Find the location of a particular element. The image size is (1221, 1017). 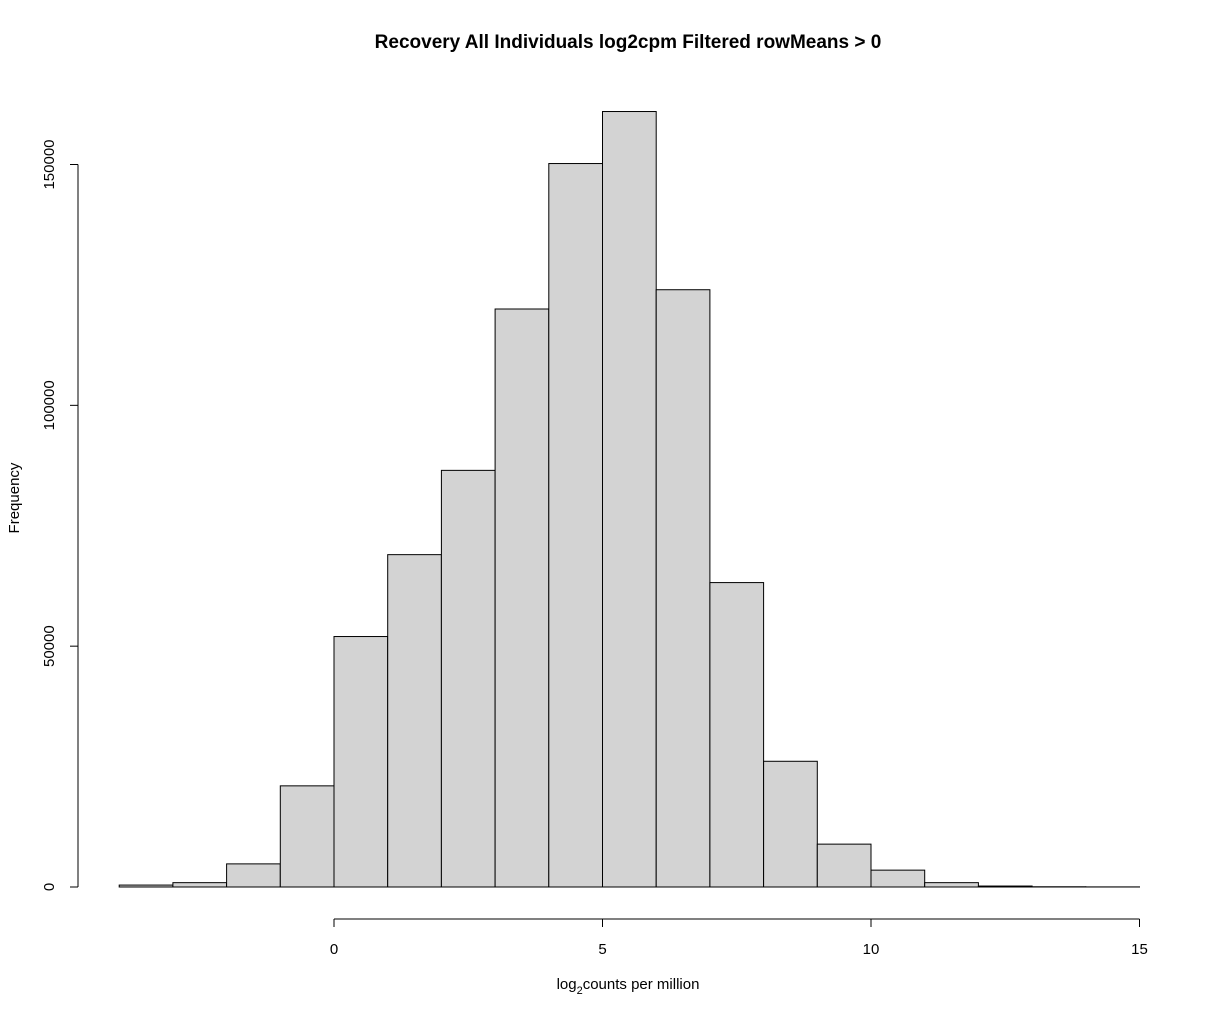

y-axis: 0 50000 100000 150000 is located at coordinates (60, 515).